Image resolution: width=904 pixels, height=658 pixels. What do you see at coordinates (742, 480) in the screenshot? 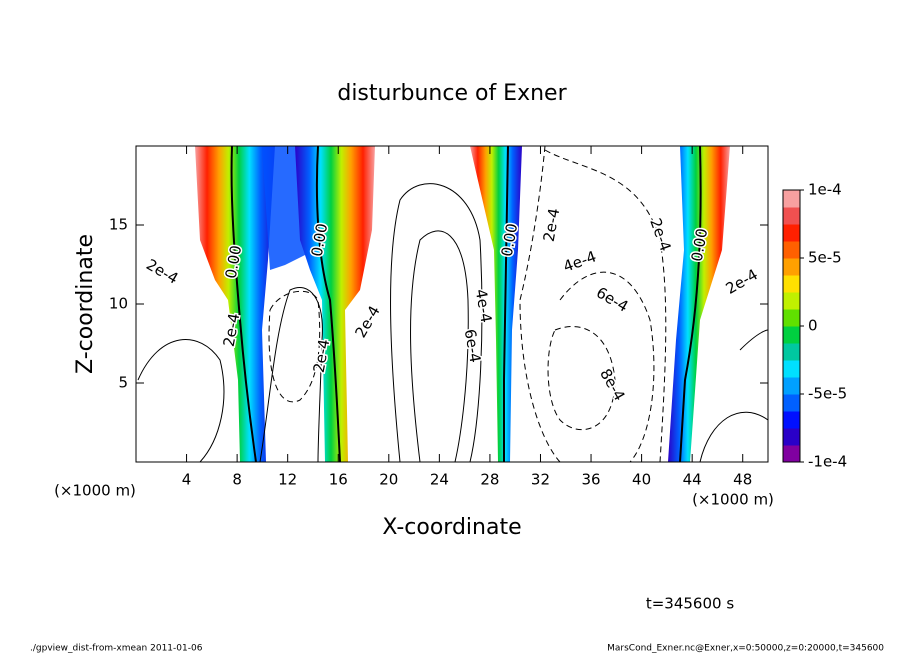
I see `x-tick-label: 48` at bounding box center [742, 480].